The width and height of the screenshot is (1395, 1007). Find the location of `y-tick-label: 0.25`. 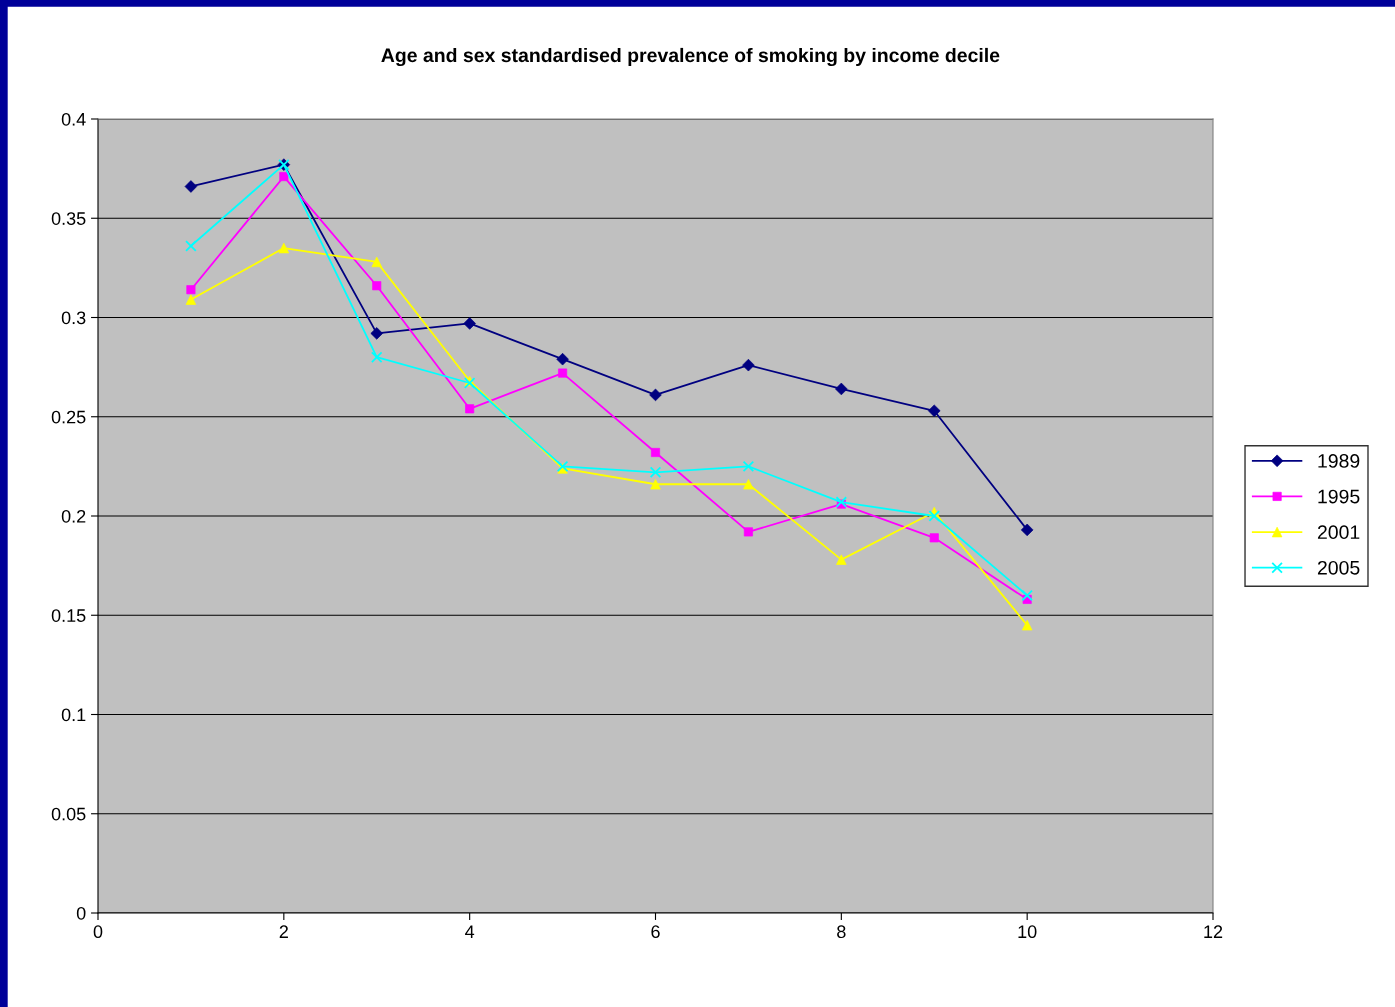

y-tick-label: 0.25 is located at coordinates (68, 417).